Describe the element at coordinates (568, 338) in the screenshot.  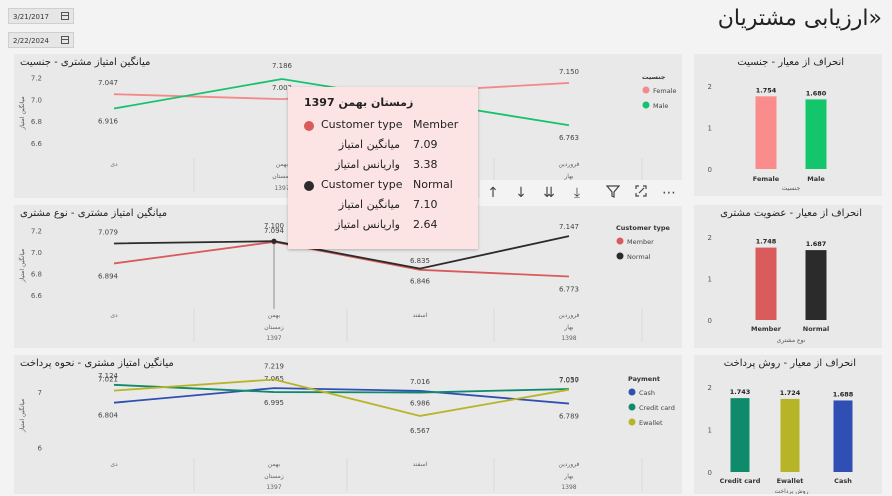
I see `x-year-label: 1398` at that location.